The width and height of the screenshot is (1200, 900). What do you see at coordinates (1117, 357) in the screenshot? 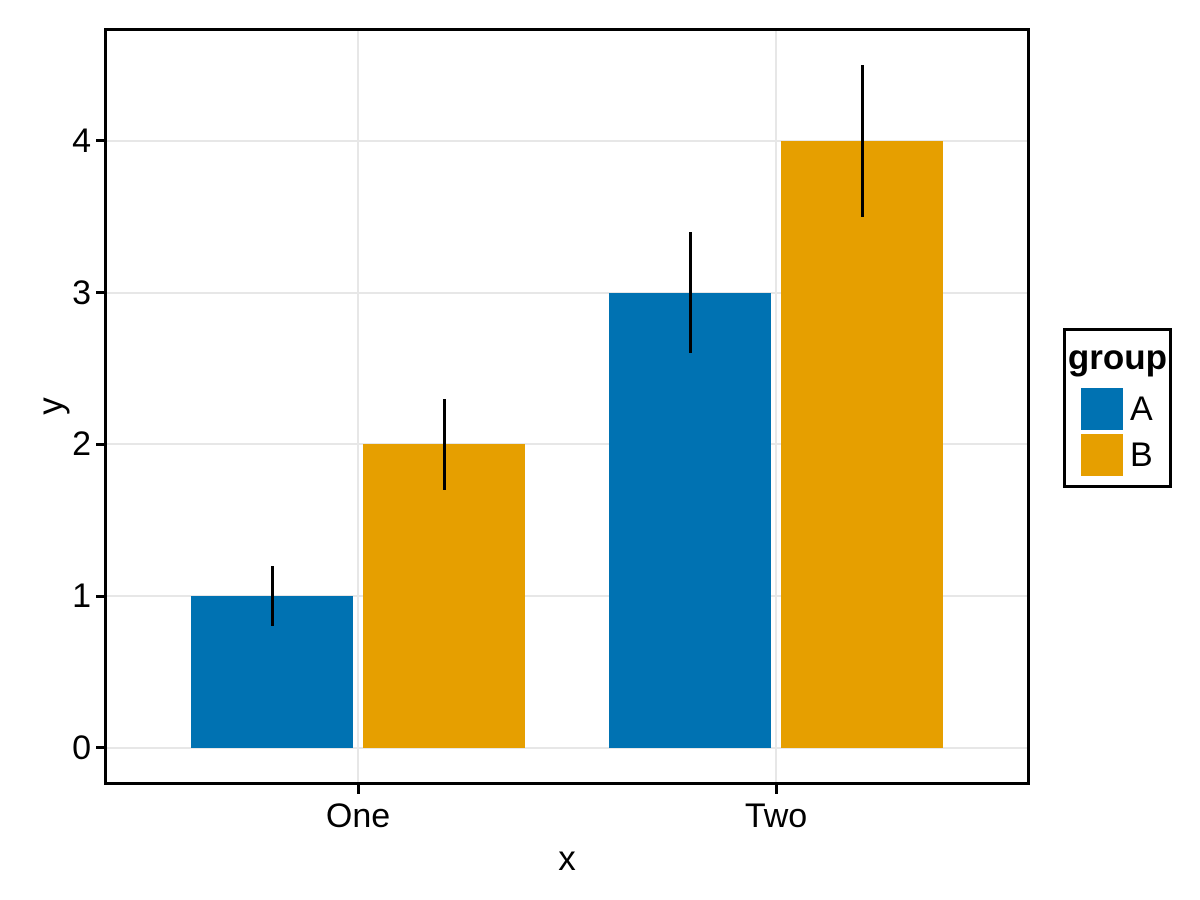
I see `legend-title: group` at bounding box center [1117, 357].